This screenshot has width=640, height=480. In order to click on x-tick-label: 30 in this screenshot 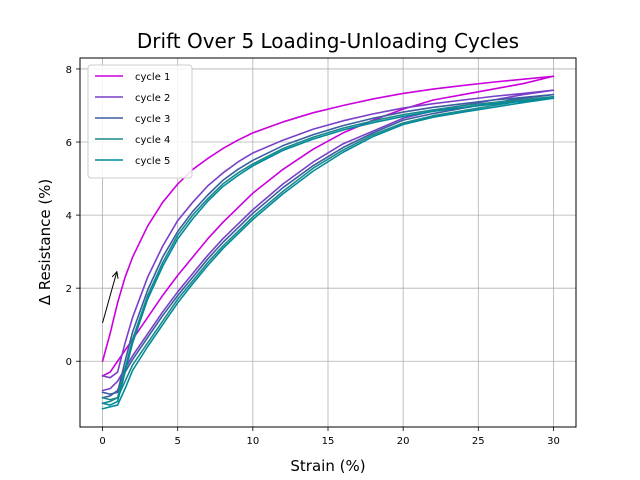, I will do `click(553, 441)`.